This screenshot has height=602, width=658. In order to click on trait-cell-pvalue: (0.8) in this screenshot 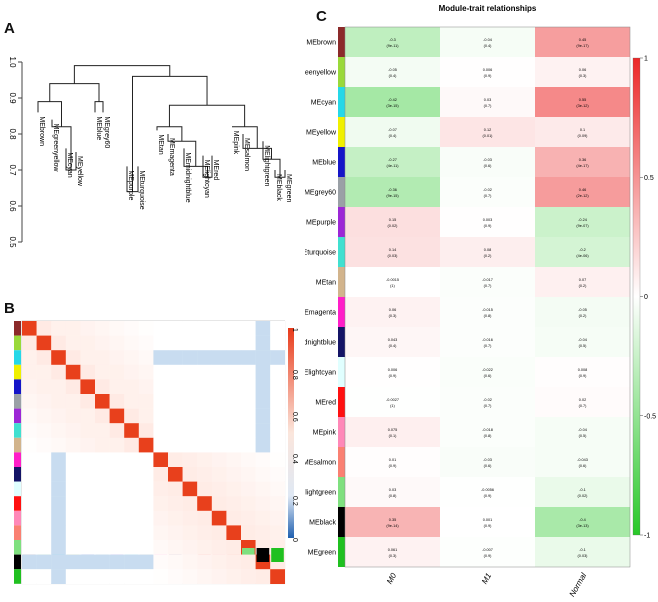, I will do `click(488, 436)`.